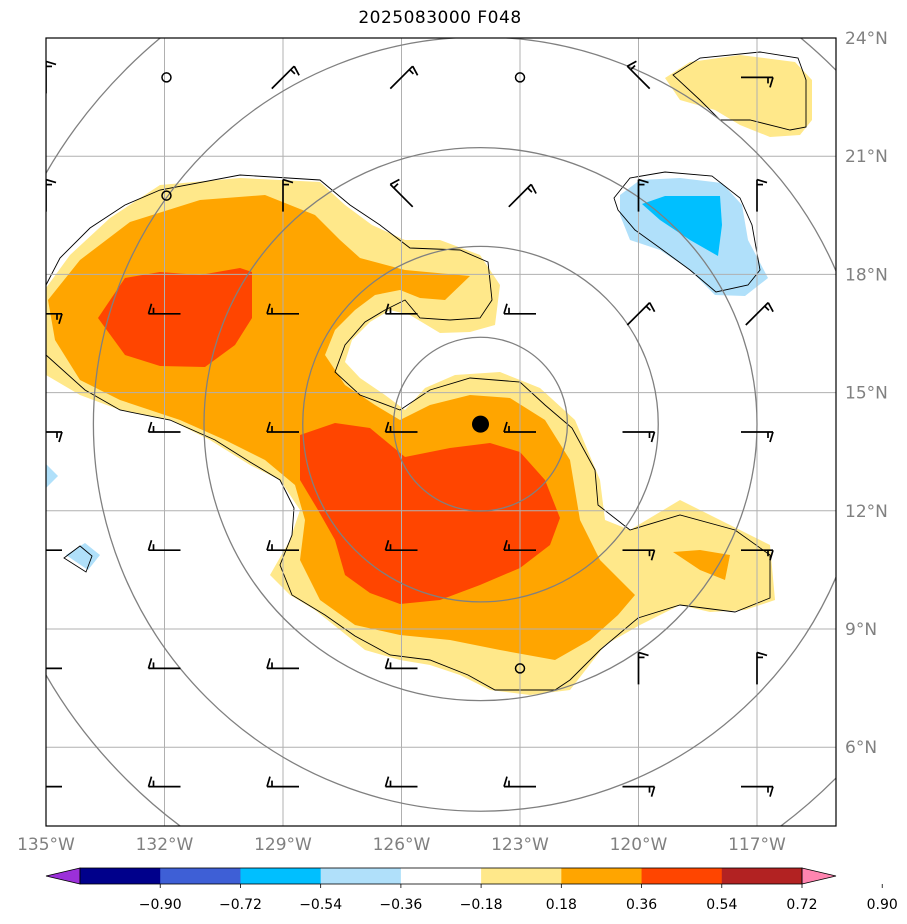  What do you see at coordinates (861, 630) in the screenshot?
I see `latitude-label: 9°N` at bounding box center [861, 630].